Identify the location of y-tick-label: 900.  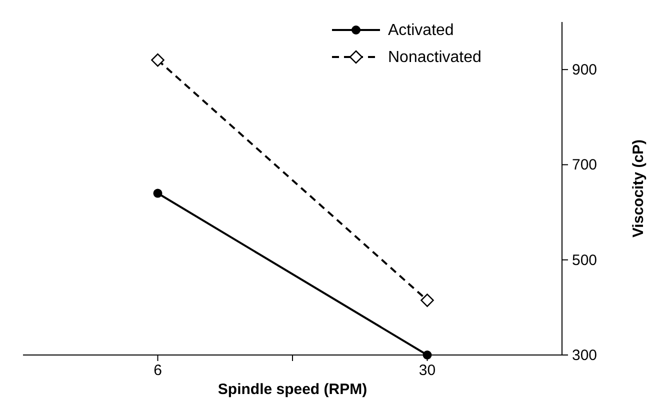
(585, 70).